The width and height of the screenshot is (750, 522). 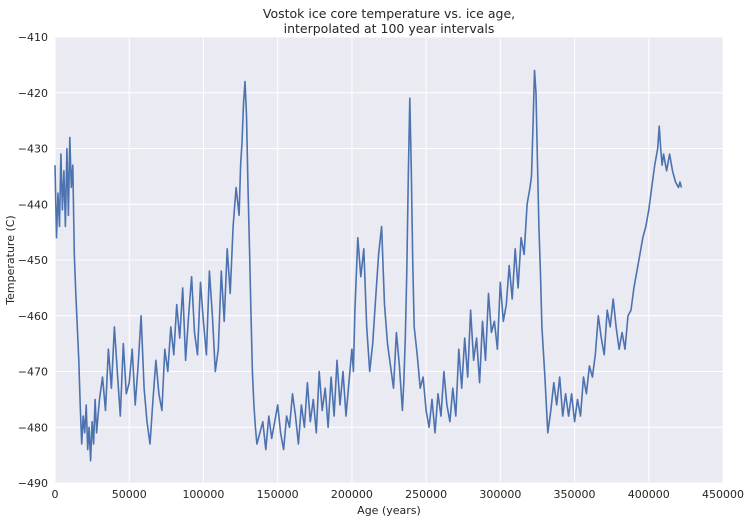 I want to click on y-tick-label: −410, so click(x=33, y=37).